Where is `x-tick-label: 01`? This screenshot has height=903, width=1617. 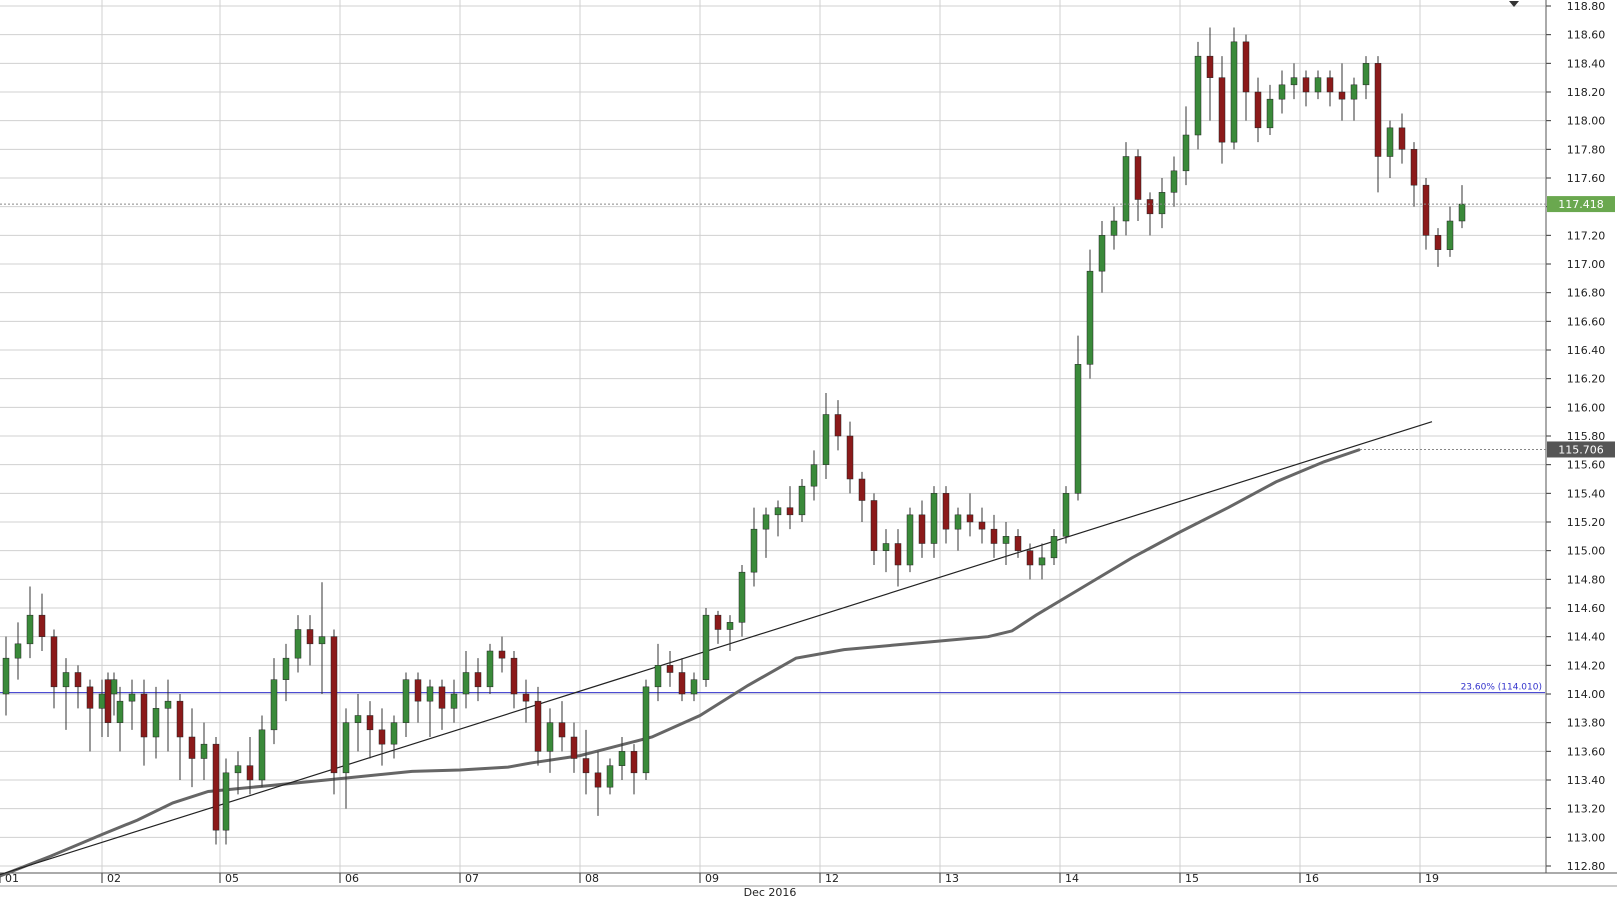
x-tick-label: 01 is located at coordinates (12, 878).